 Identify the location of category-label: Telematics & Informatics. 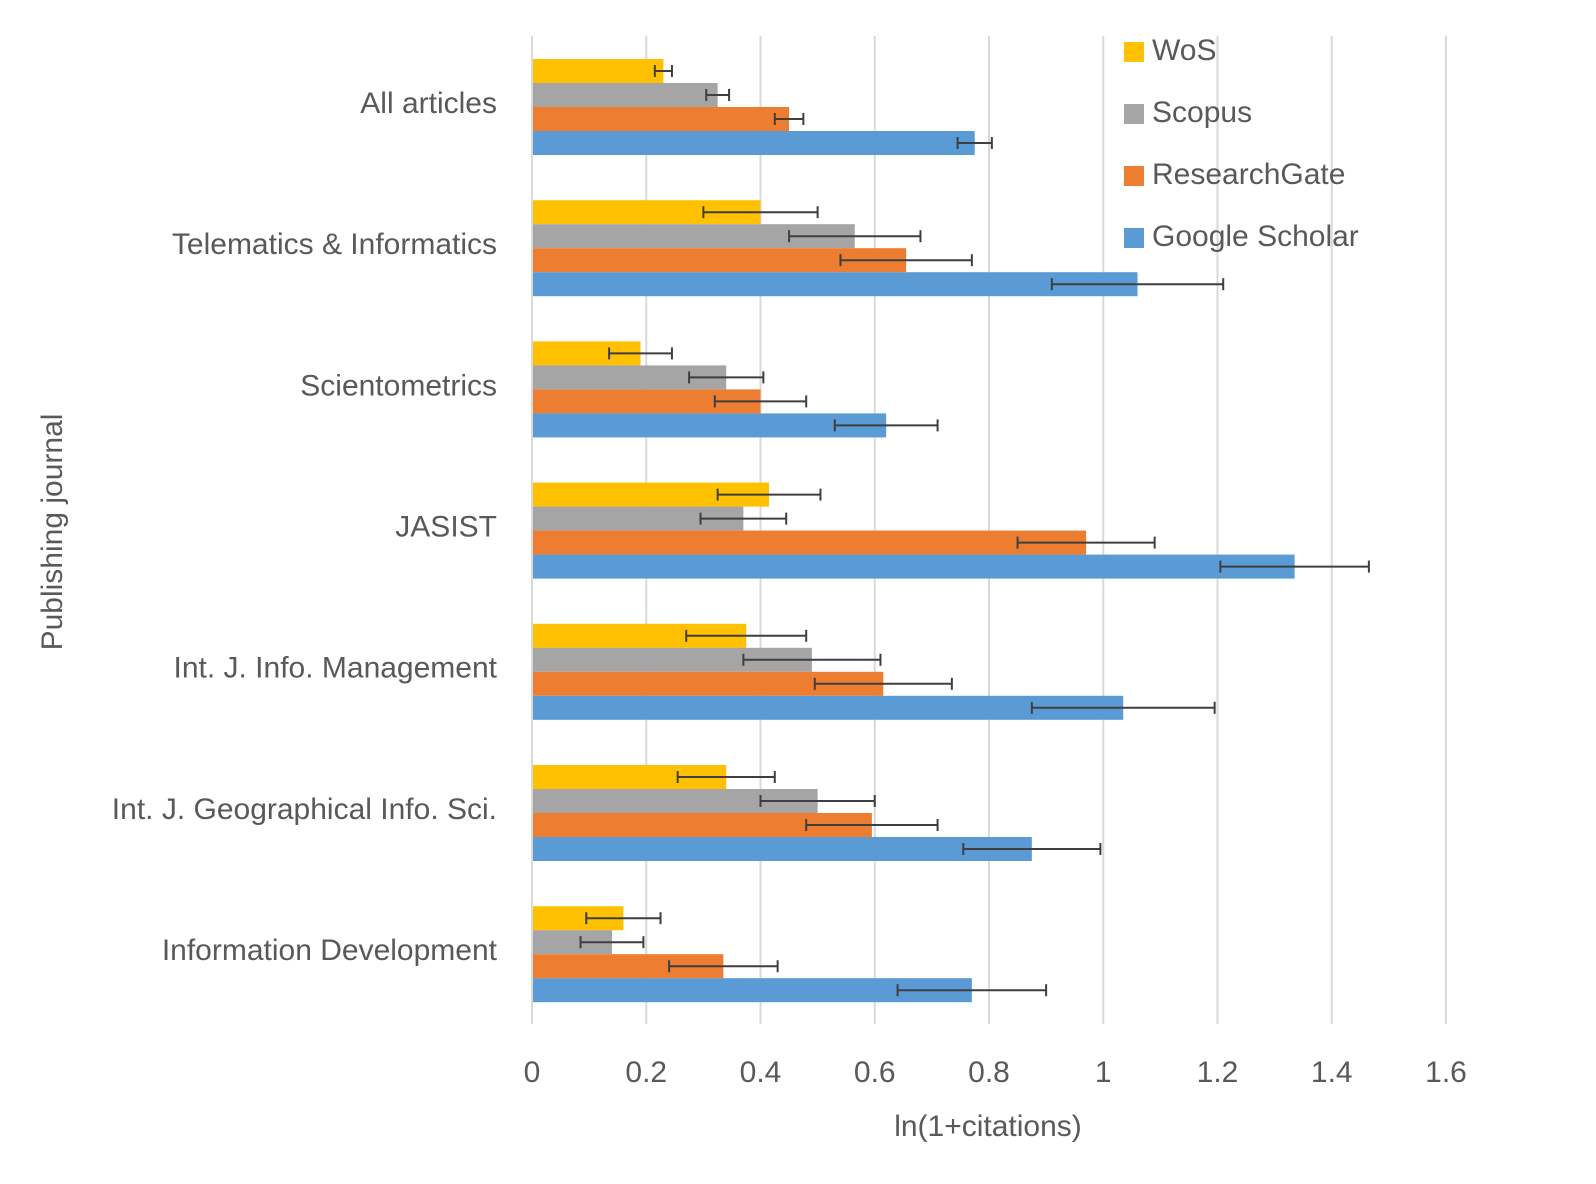
(334, 244).